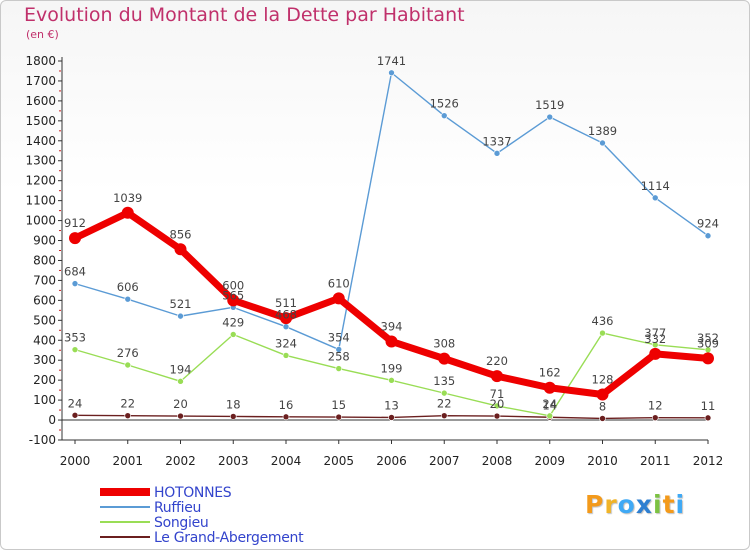 Image resolution: width=750 pixels, height=550 pixels. Describe the element at coordinates (595, 504) in the screenshot. I see `logo-letter-1: P` at that location.